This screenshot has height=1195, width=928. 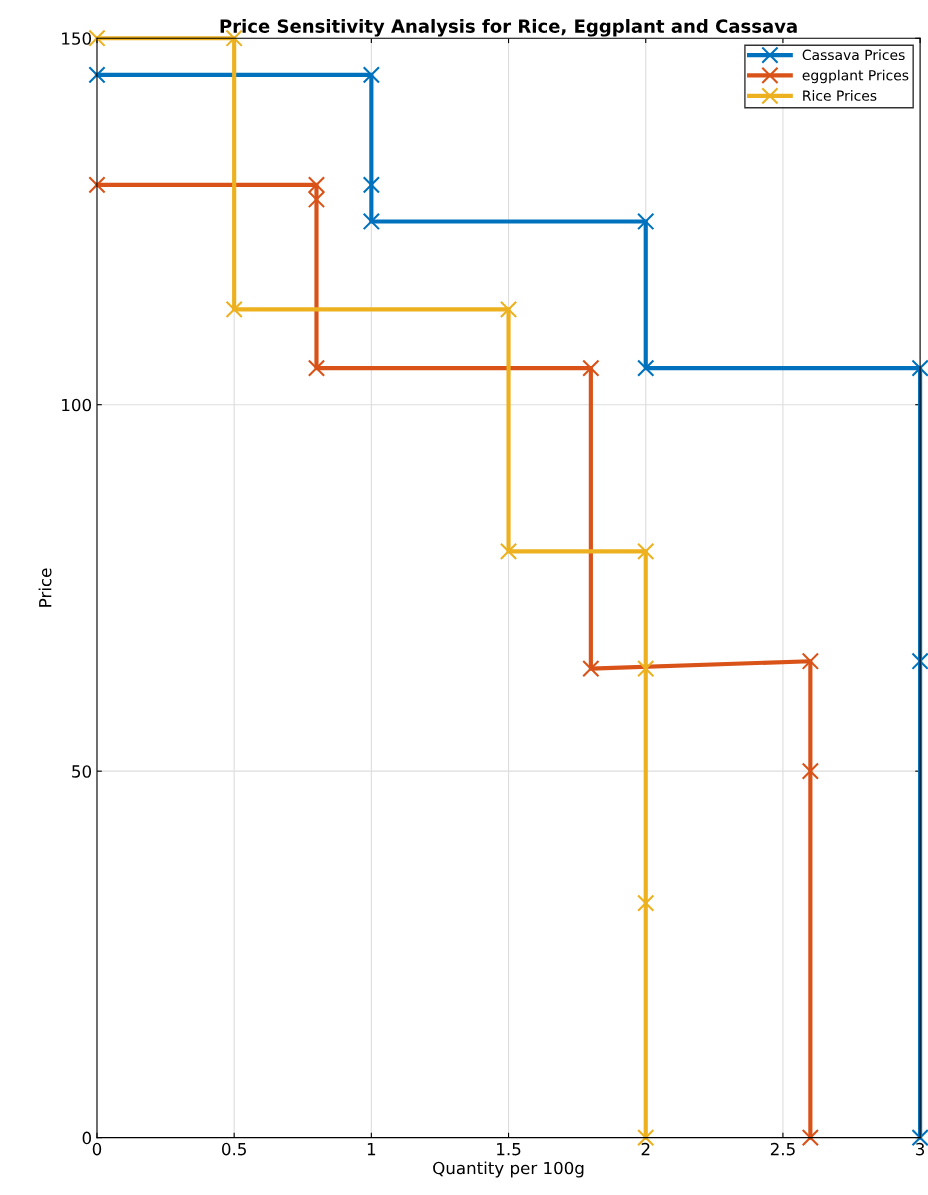 What do you see at coordinates (77, 38) in the screenshot?
I see `y-tick-label: 150` at bounding box center [77, 38].